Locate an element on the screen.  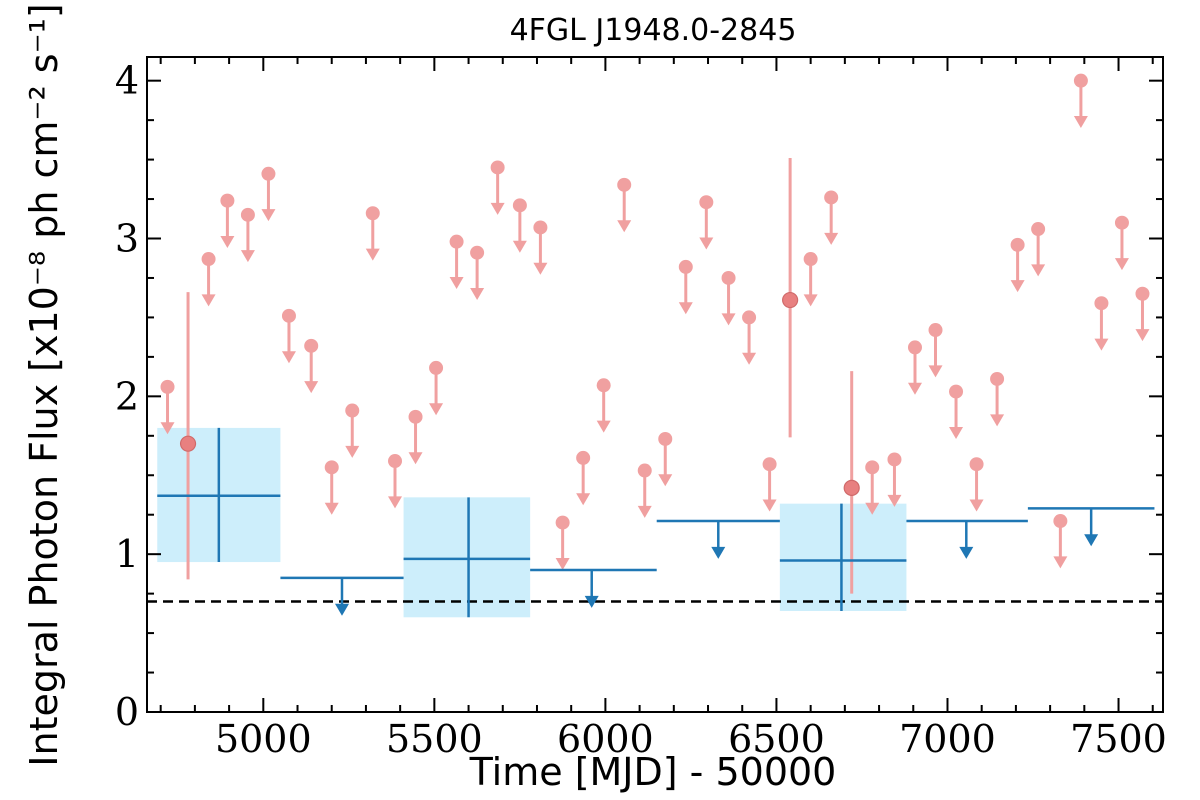
x-tick-label: 5000 is located at coordinates (263, 739).